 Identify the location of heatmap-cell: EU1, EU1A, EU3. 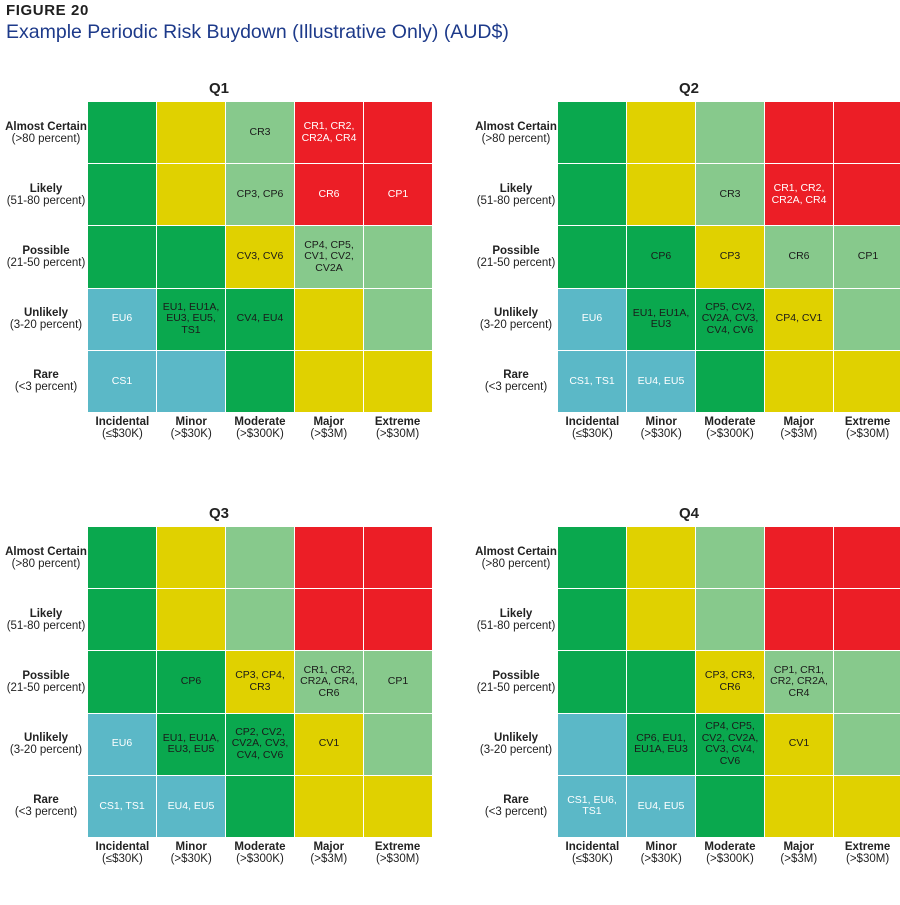
(661, 319).